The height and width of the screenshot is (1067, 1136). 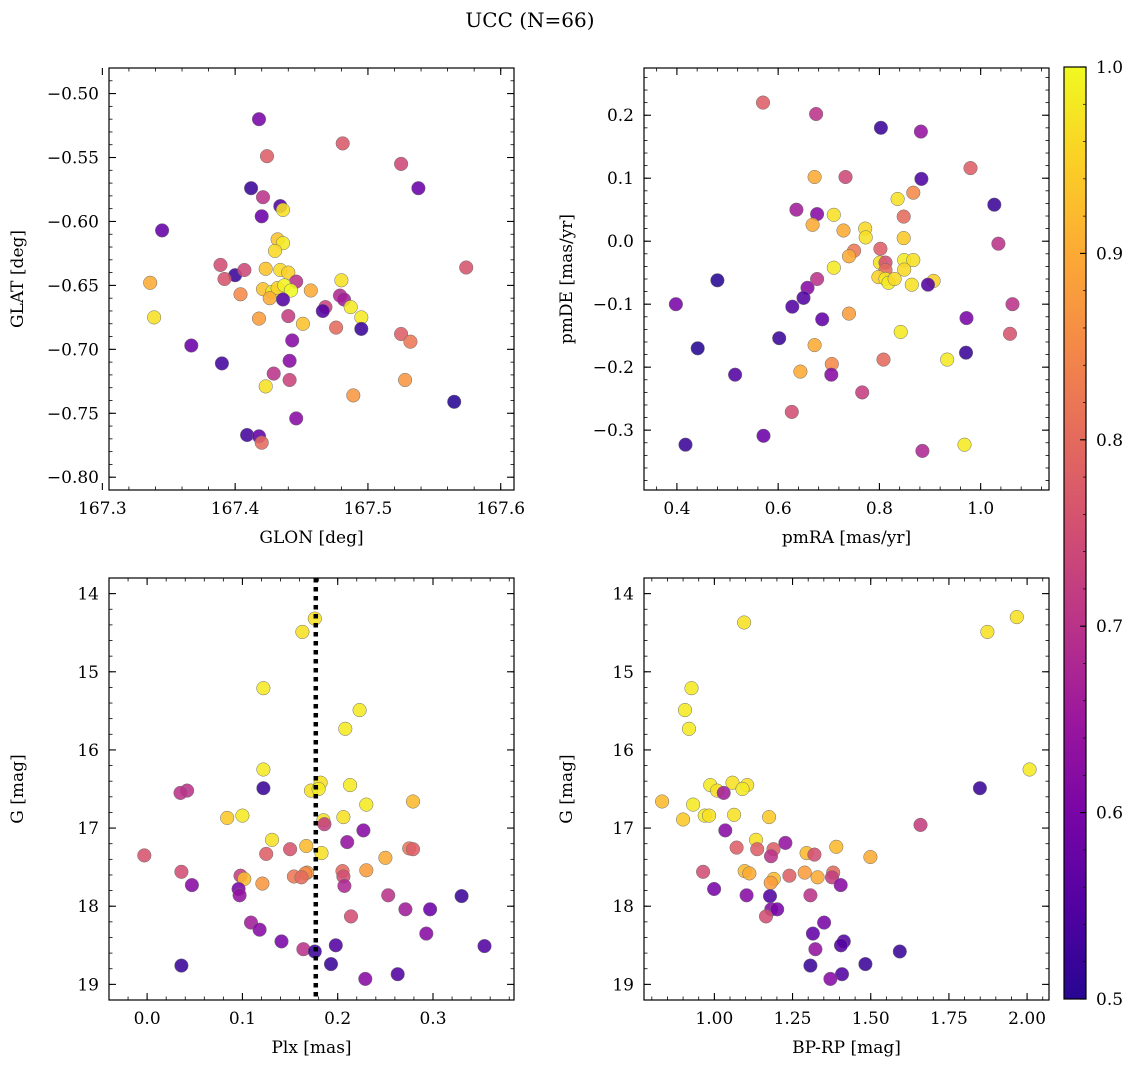 I want to click on y-tick-label: 14, so click(x=88, y=595).